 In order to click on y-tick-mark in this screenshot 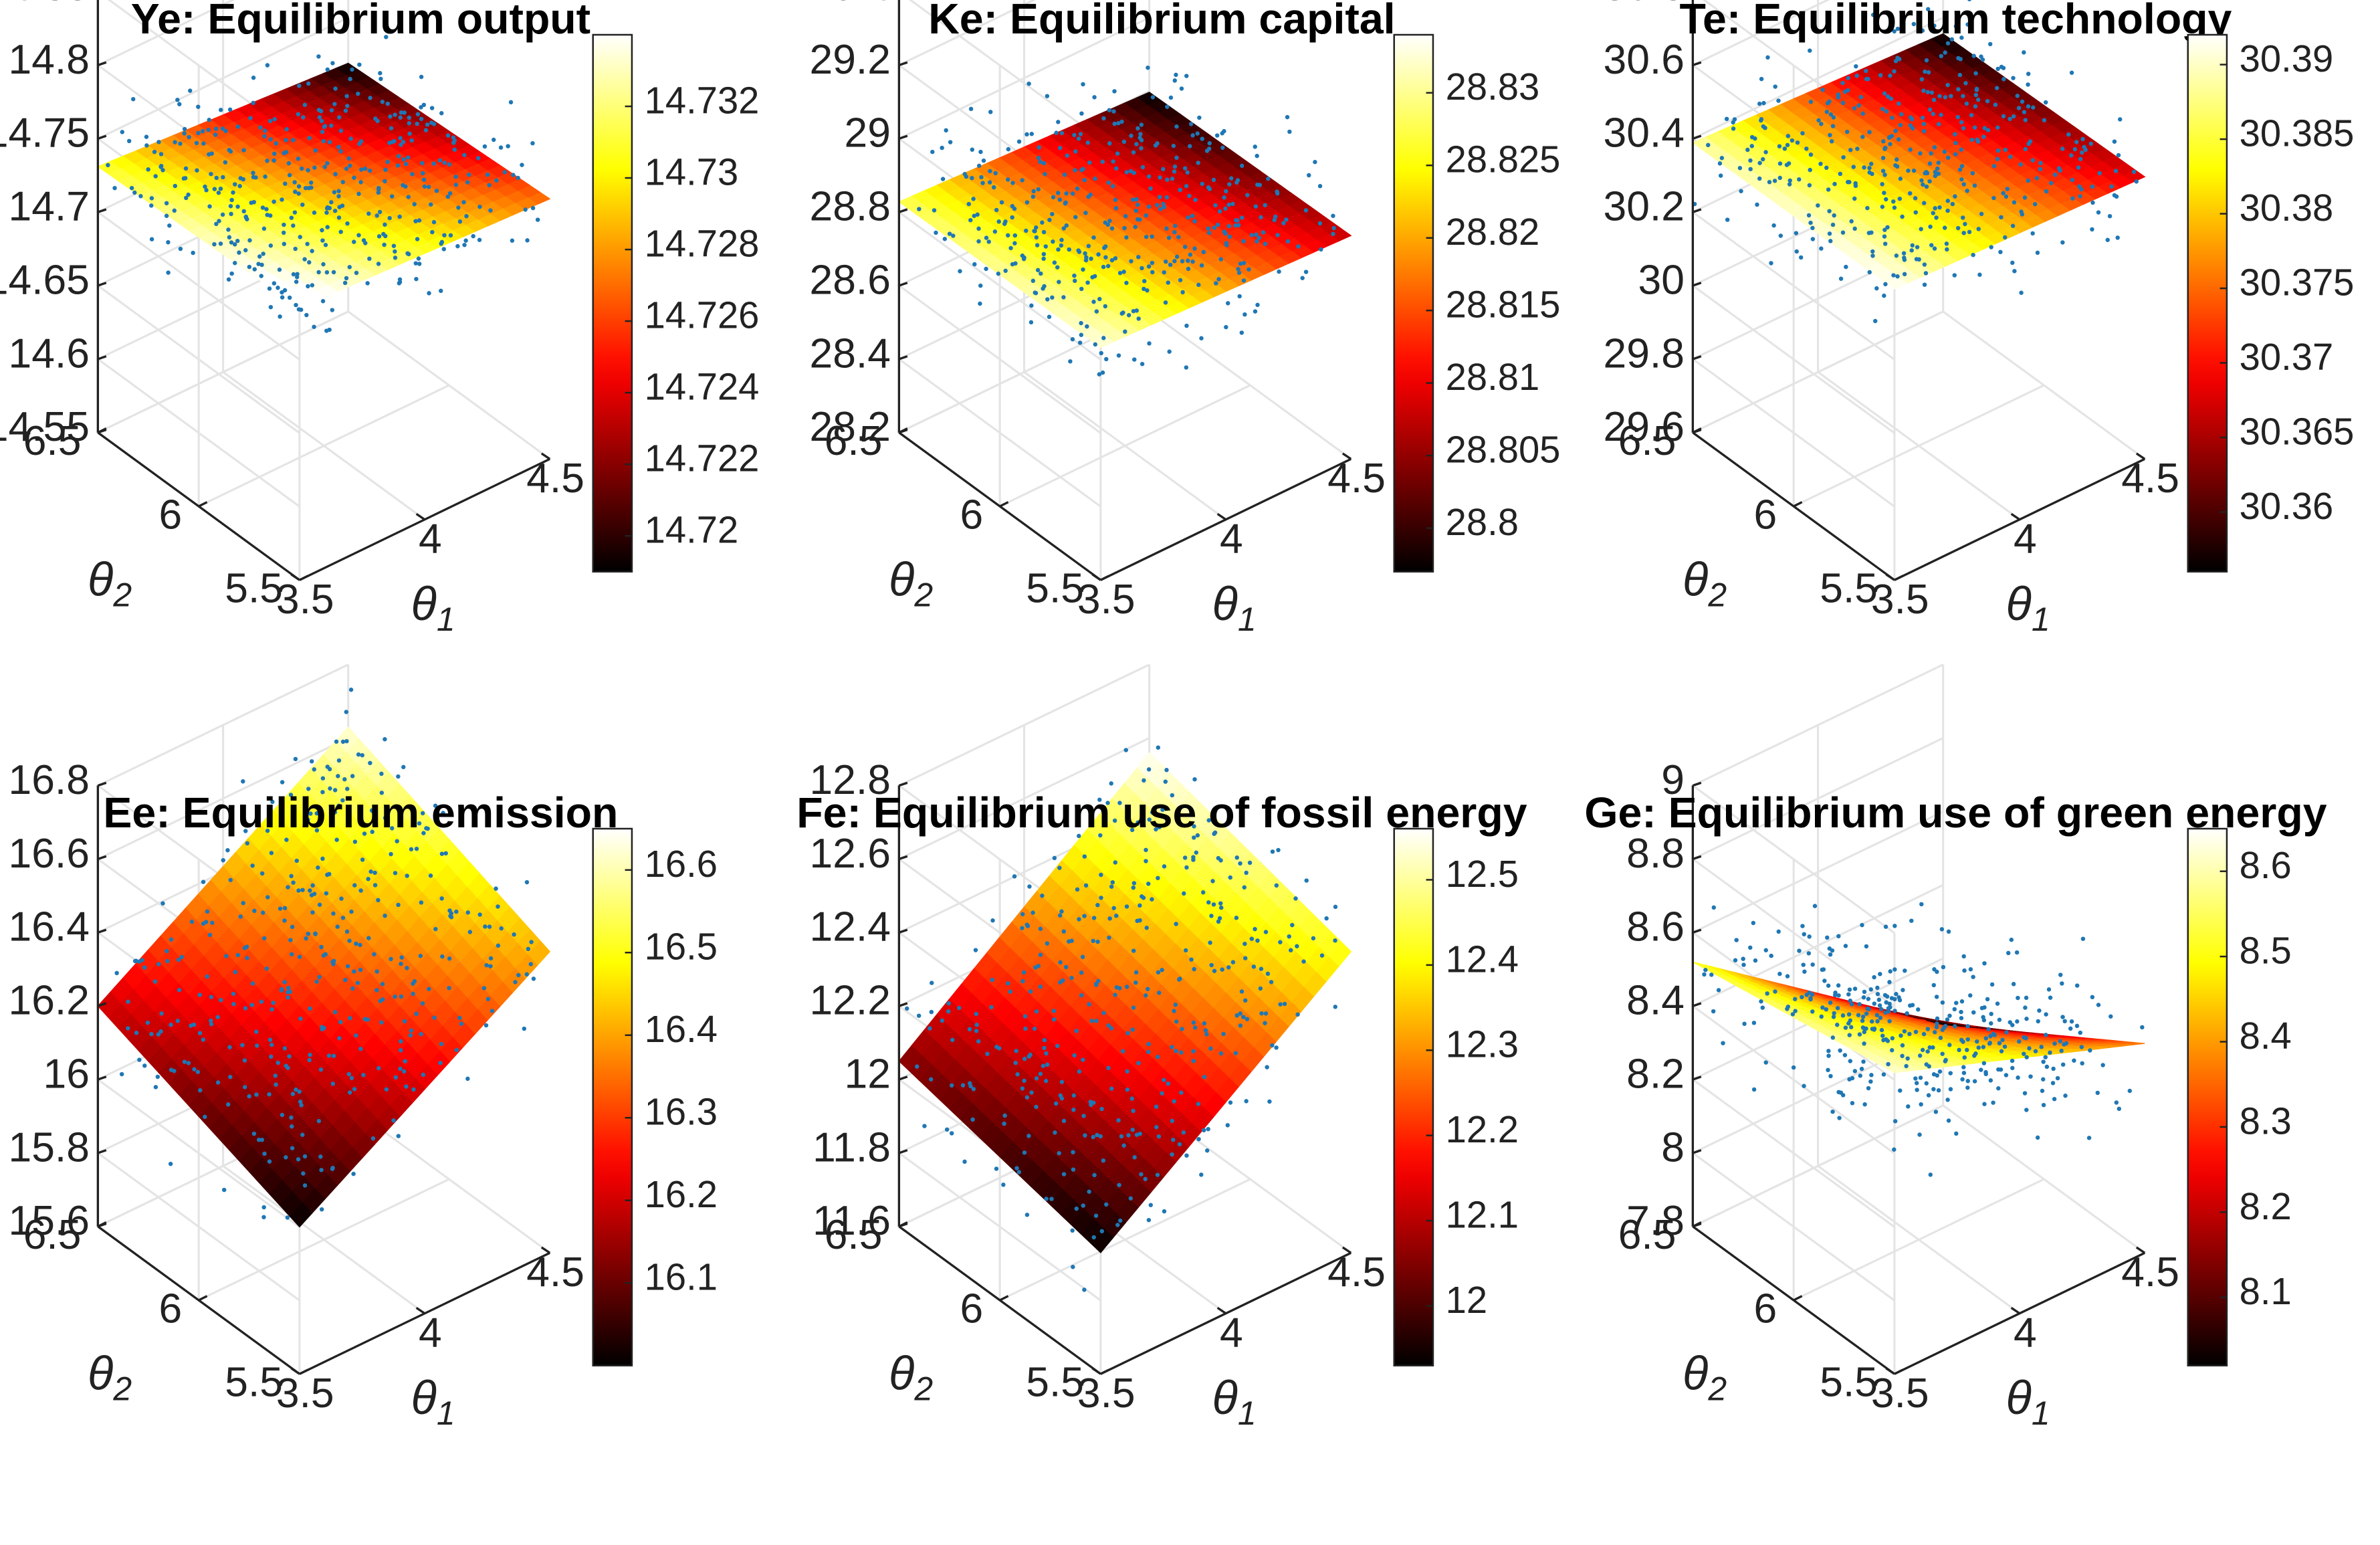, I will do `click(203, 504)`.